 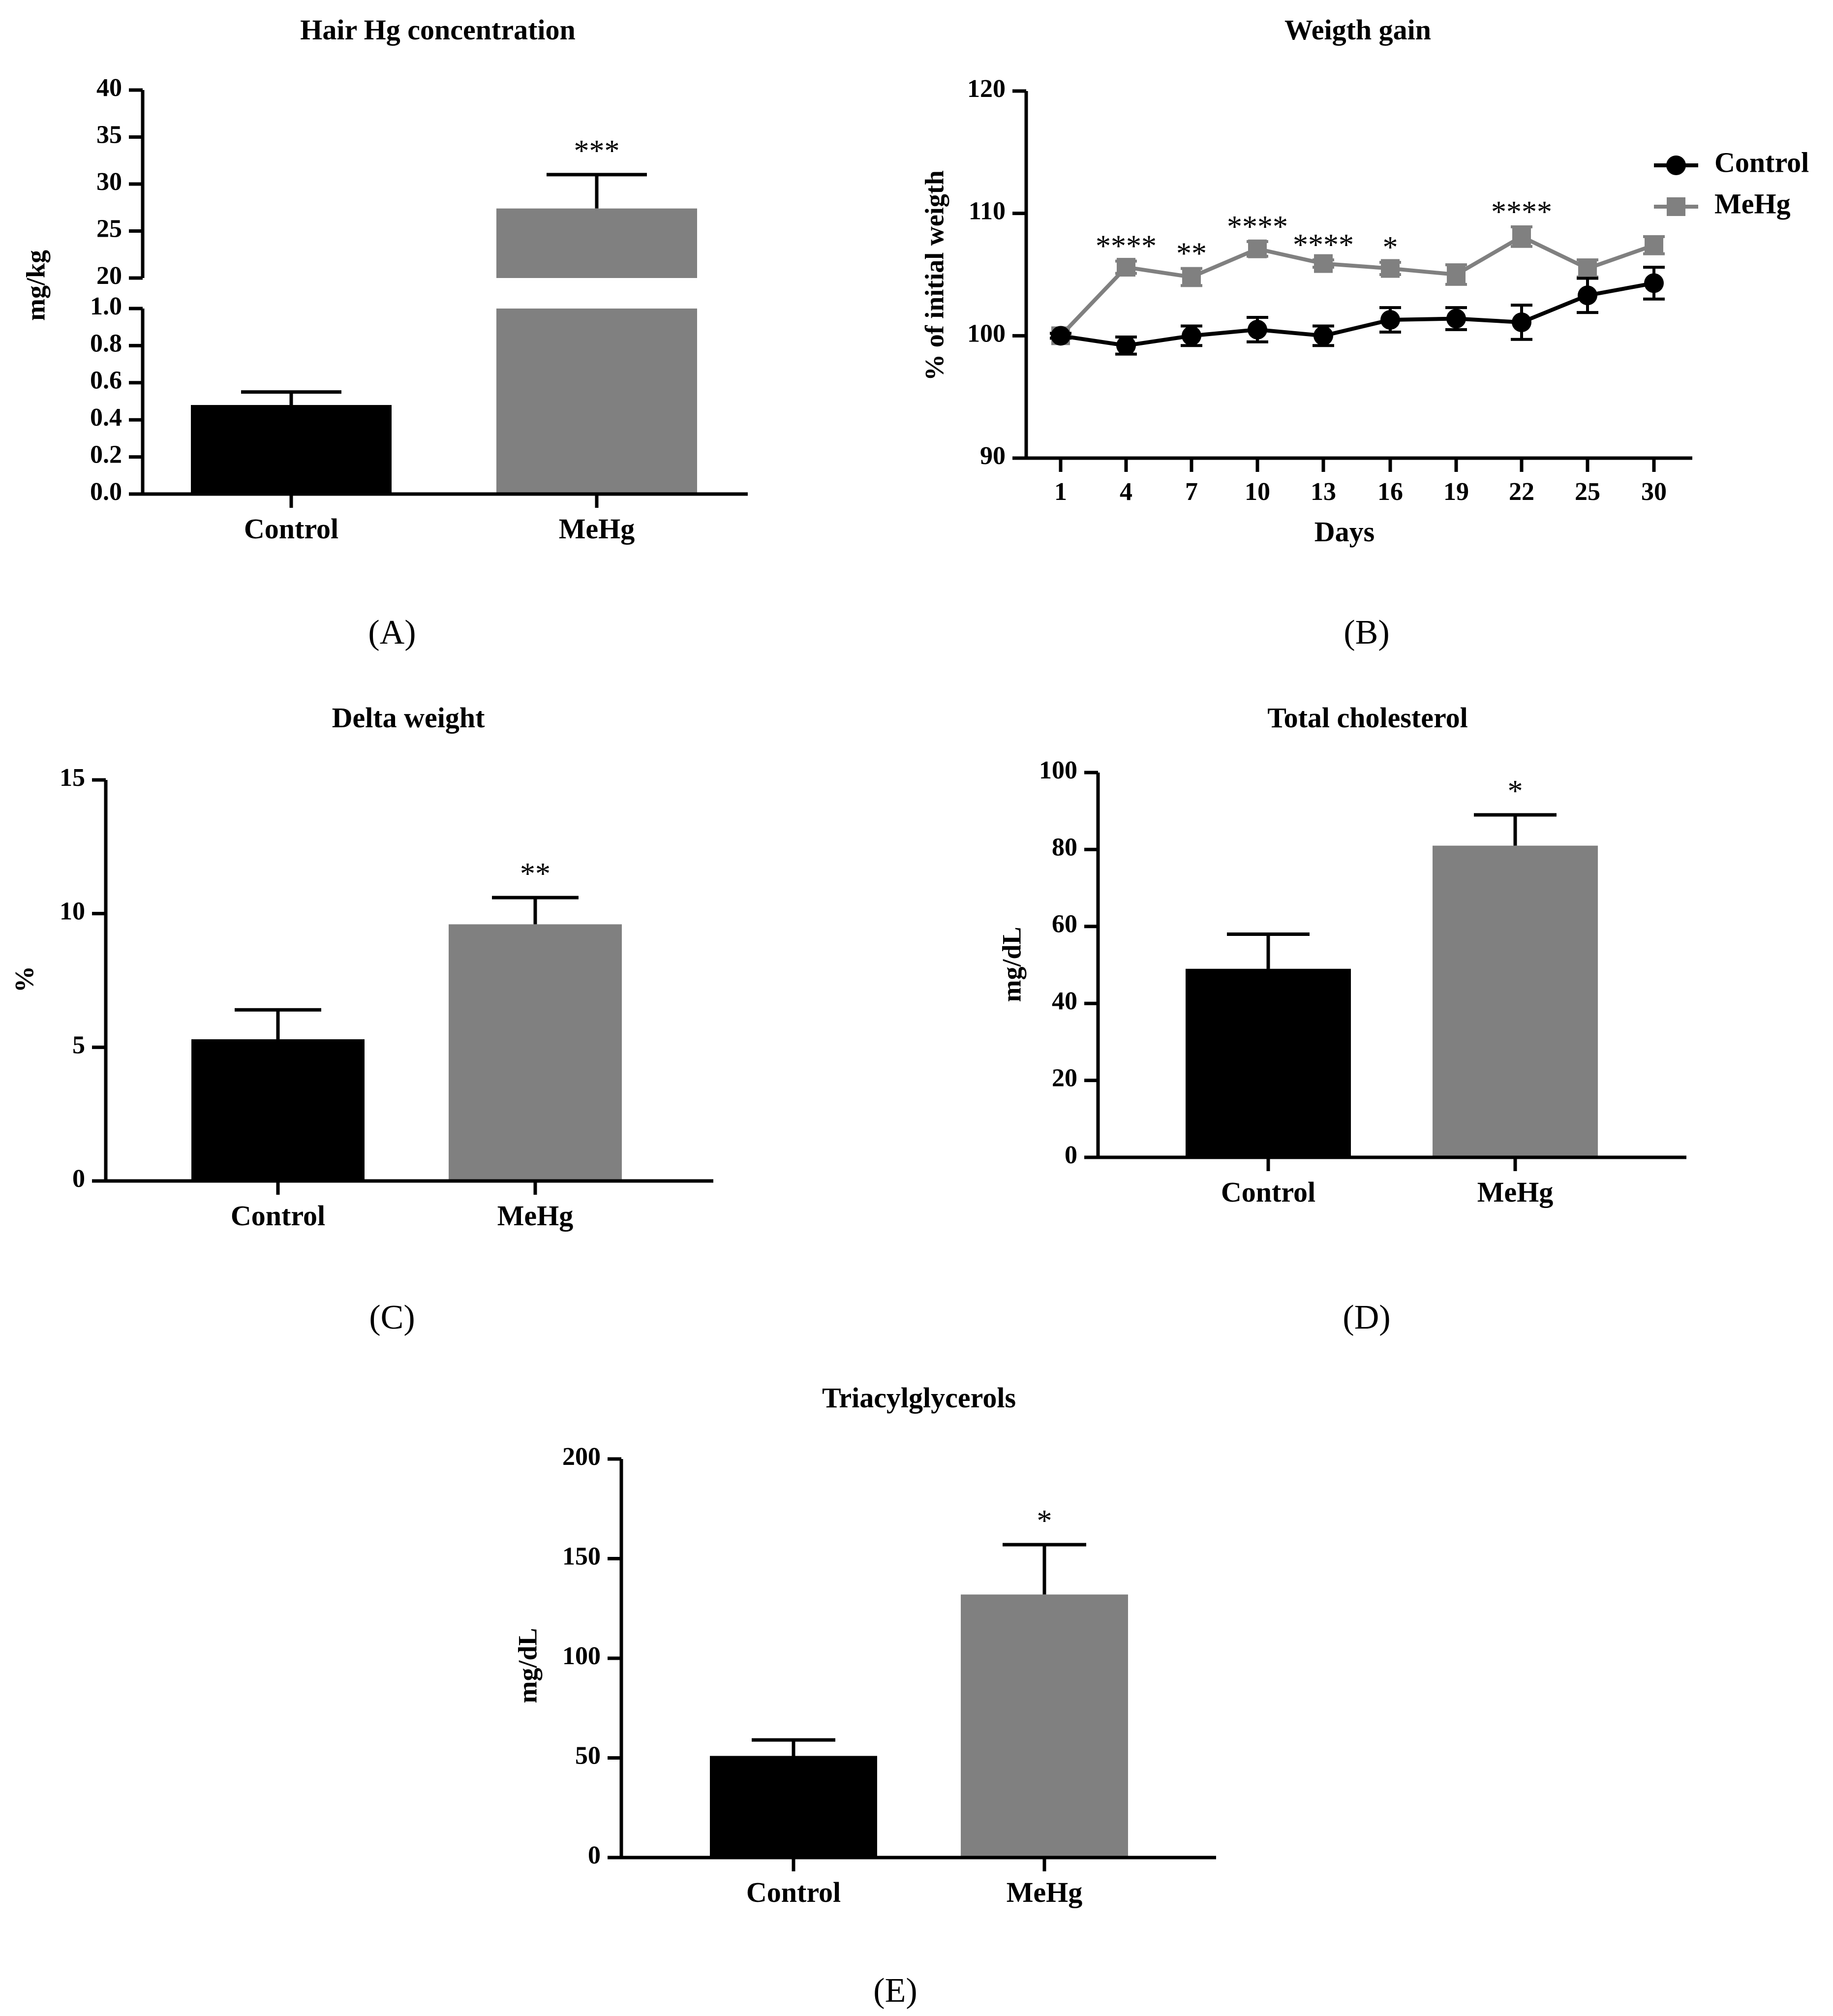 What do you see at coordinates (919, 1398) in the screenshot?
I see `panel-e-title: Triacylglycerols` at bounding box center [919, 1398].